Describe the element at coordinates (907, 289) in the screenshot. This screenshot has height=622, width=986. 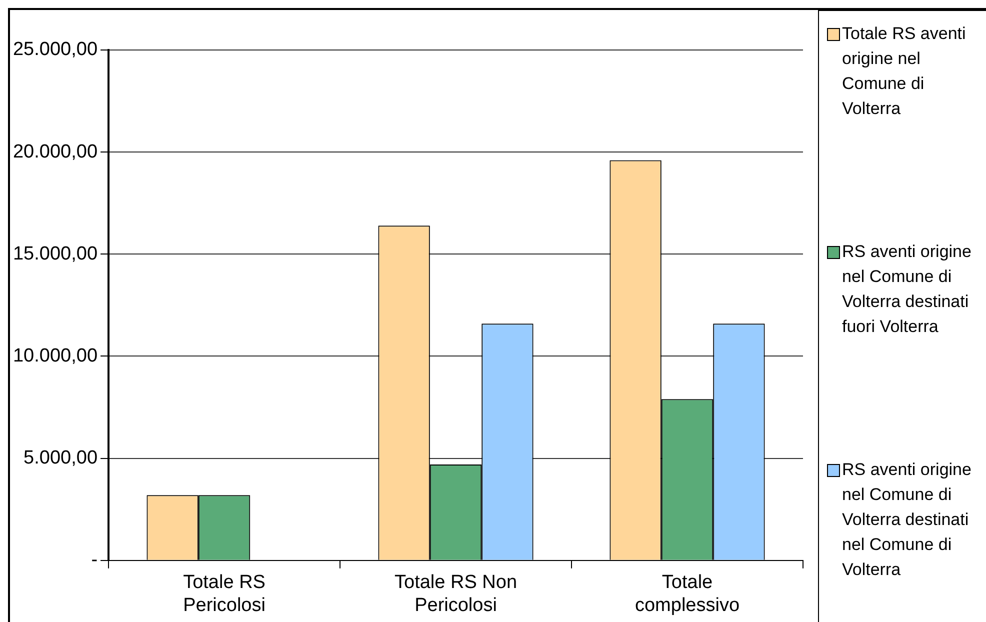
I see `legend-label: RS aventi origine nel Comune di Volterra destinati fuori Volterra` at that location.